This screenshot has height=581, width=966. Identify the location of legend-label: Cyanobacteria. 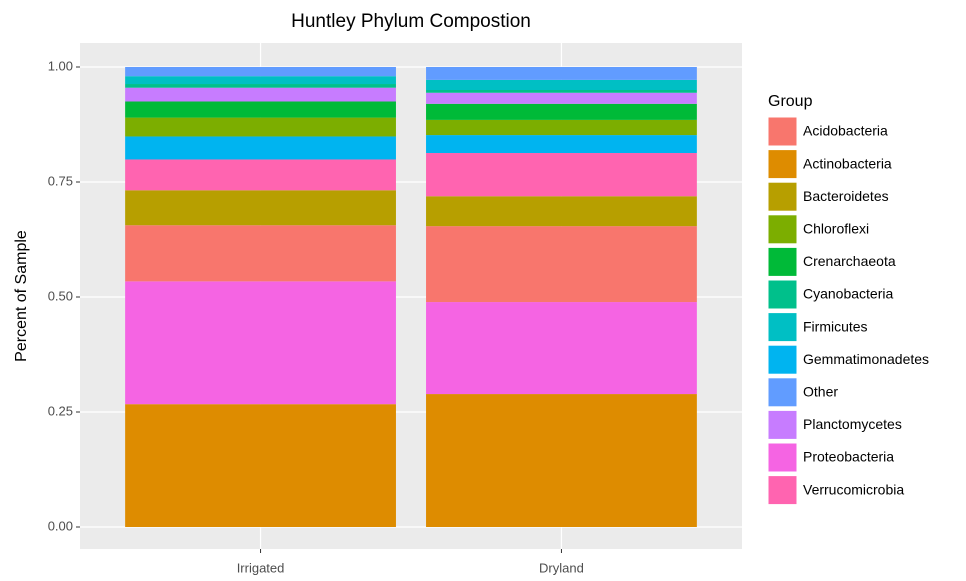
(848, 294).